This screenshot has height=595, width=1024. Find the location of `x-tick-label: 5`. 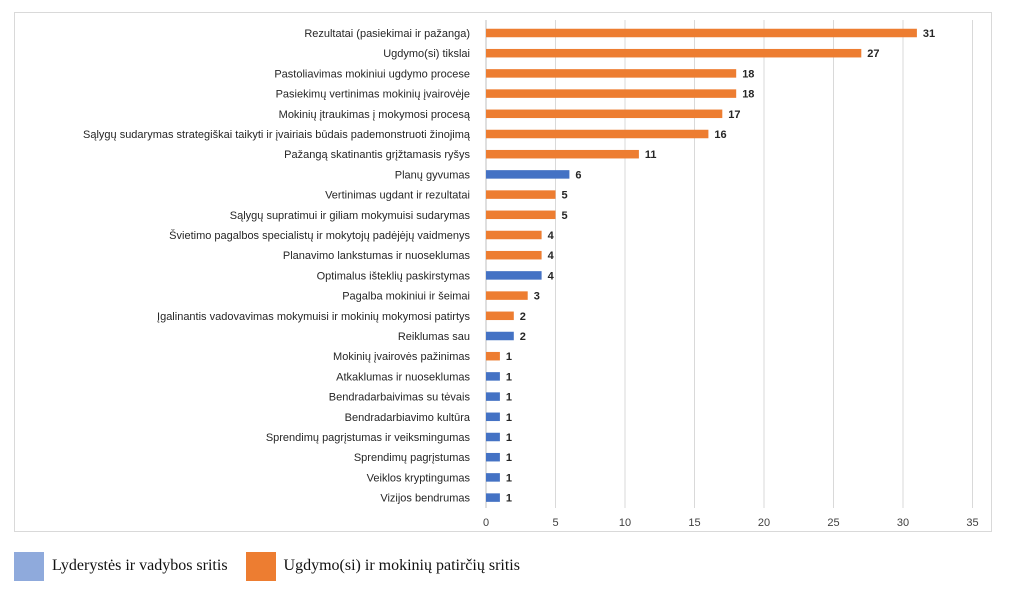

x-tick-label: 5 is located at coordinates (555, 523).